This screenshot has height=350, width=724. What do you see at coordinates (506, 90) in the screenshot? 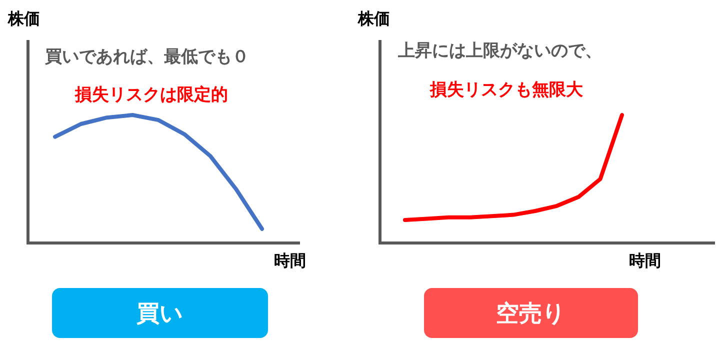
I see `text: 損失リスクも無限大` at bounding box center [506, 90].